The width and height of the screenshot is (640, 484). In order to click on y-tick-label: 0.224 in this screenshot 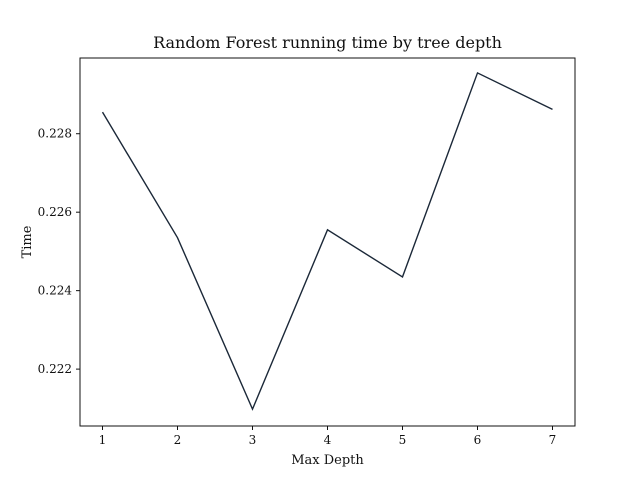, I will do `click(55, 291)`.